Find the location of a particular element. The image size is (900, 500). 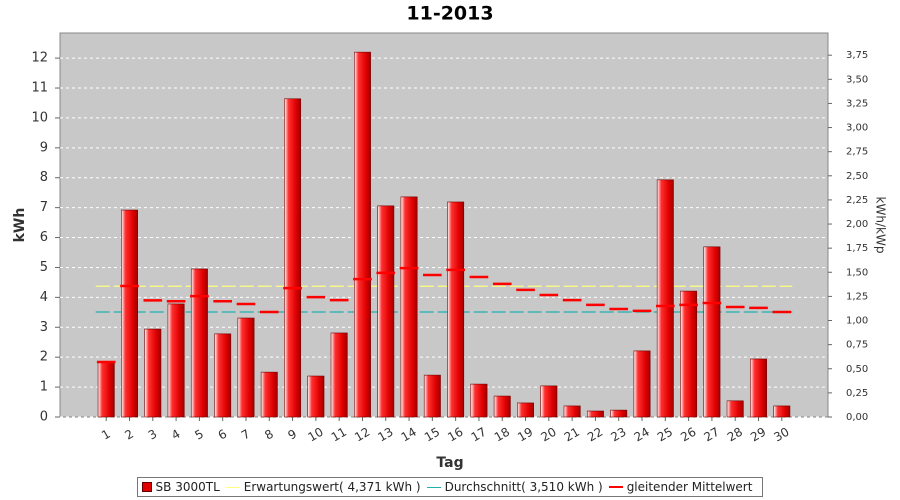

x-tick-label: 19 is located at coordinates (525, 435).